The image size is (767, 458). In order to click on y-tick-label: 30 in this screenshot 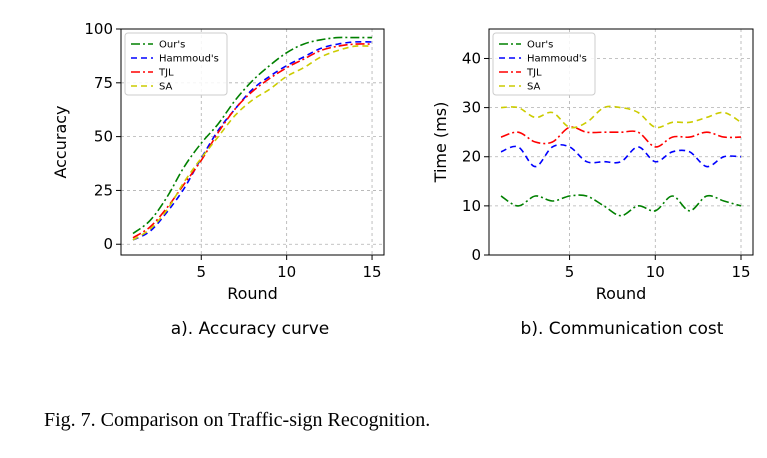, I will do `click(471, 108)`.